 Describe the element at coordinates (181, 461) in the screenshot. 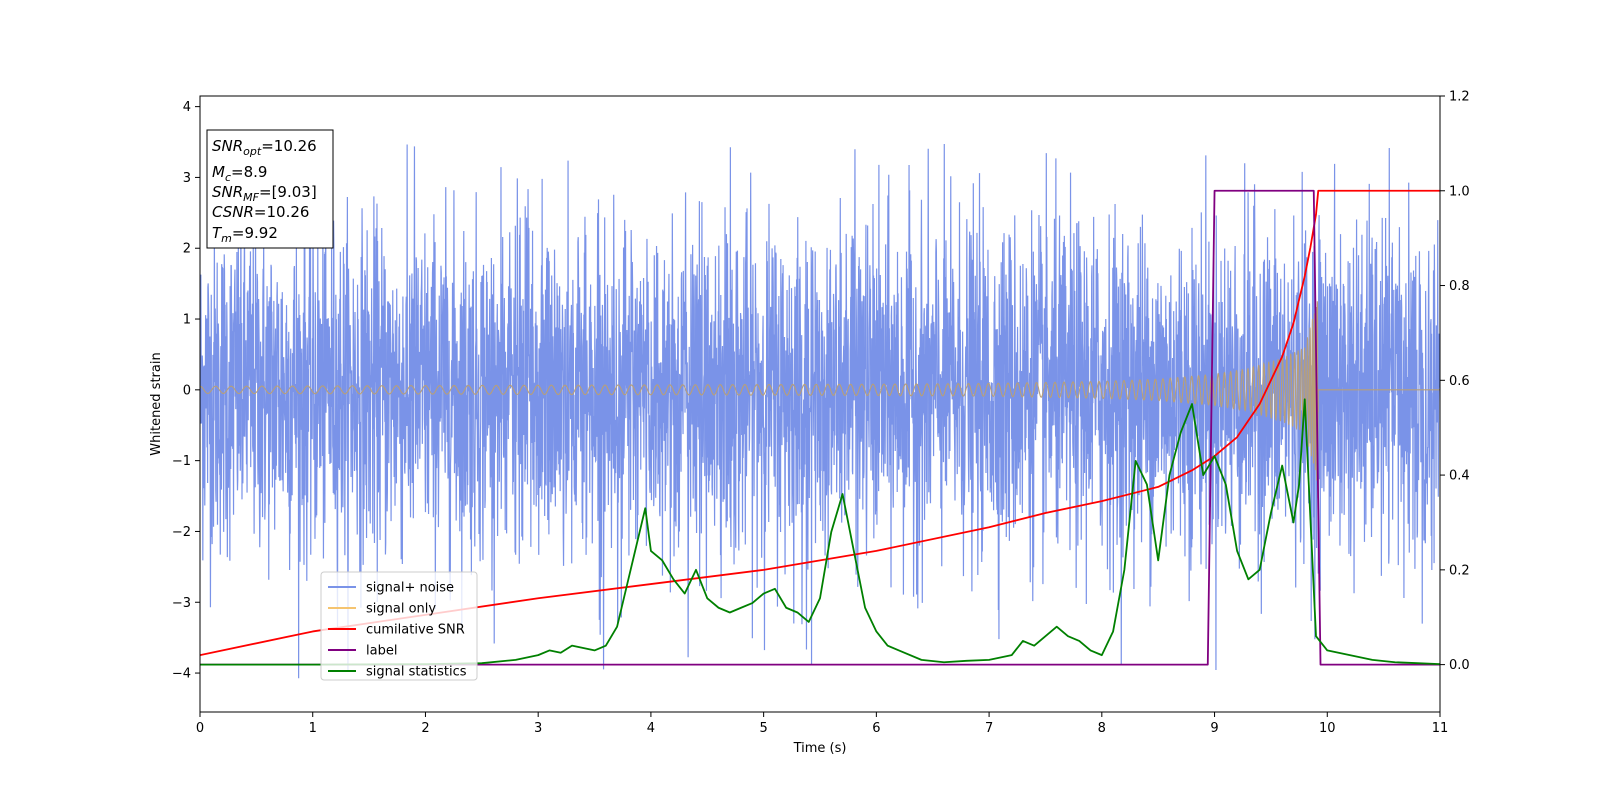

I see `y-left-tick-label: −1` at that location.